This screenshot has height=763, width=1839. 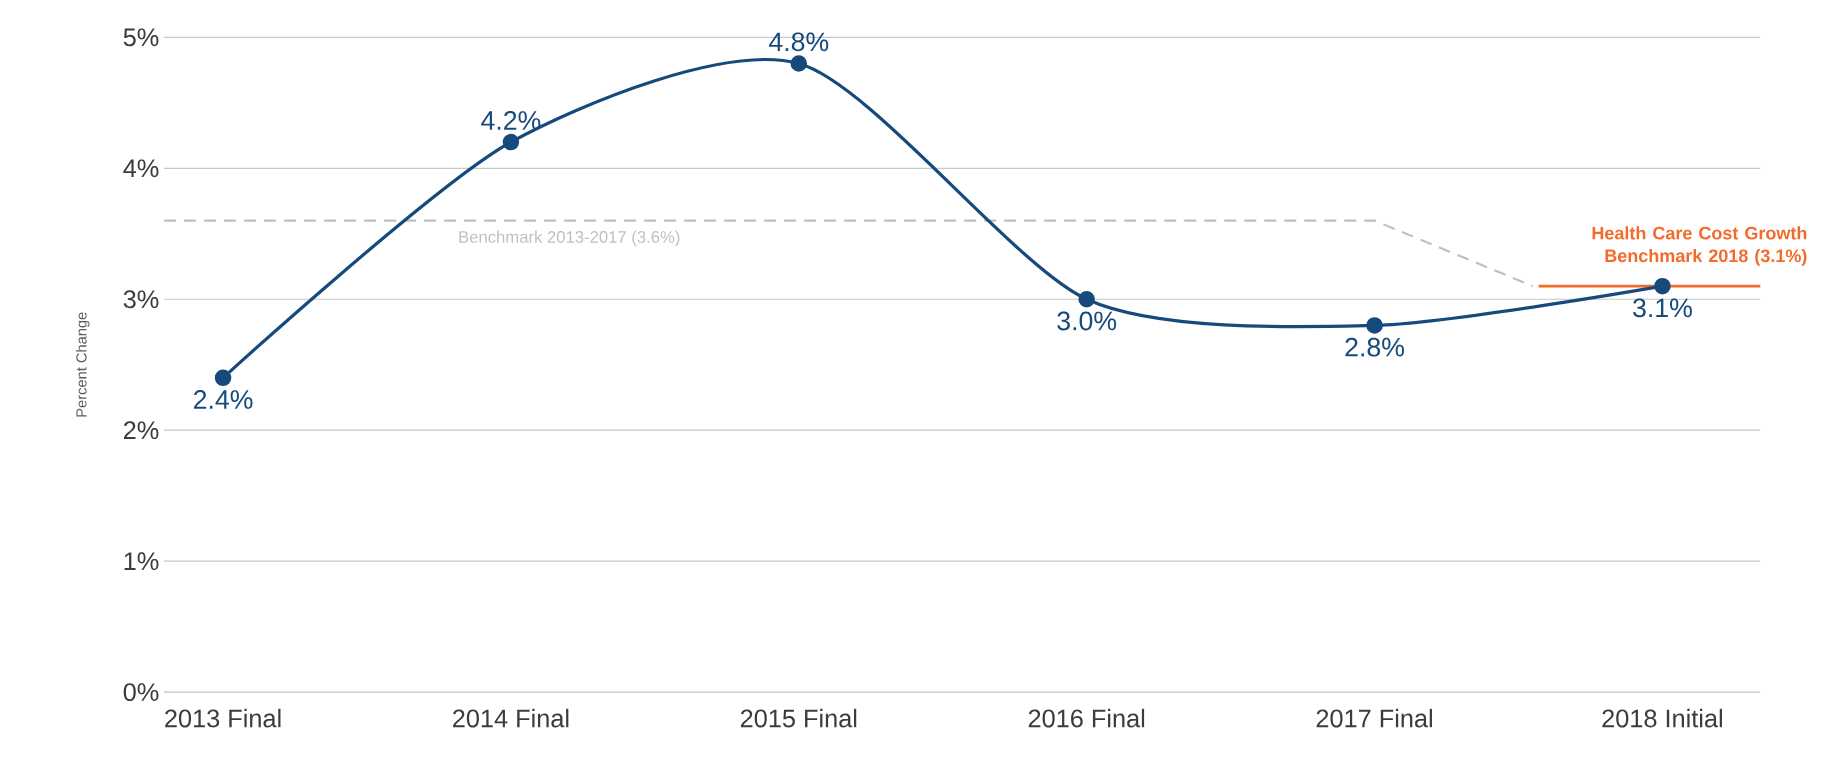 I want to click on x-tick-label: 2014 Final, so click(x=511, y=718).